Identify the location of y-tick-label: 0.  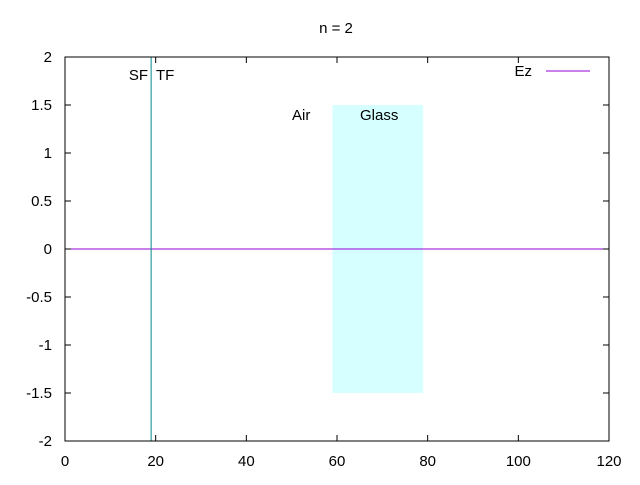
(48, 249).